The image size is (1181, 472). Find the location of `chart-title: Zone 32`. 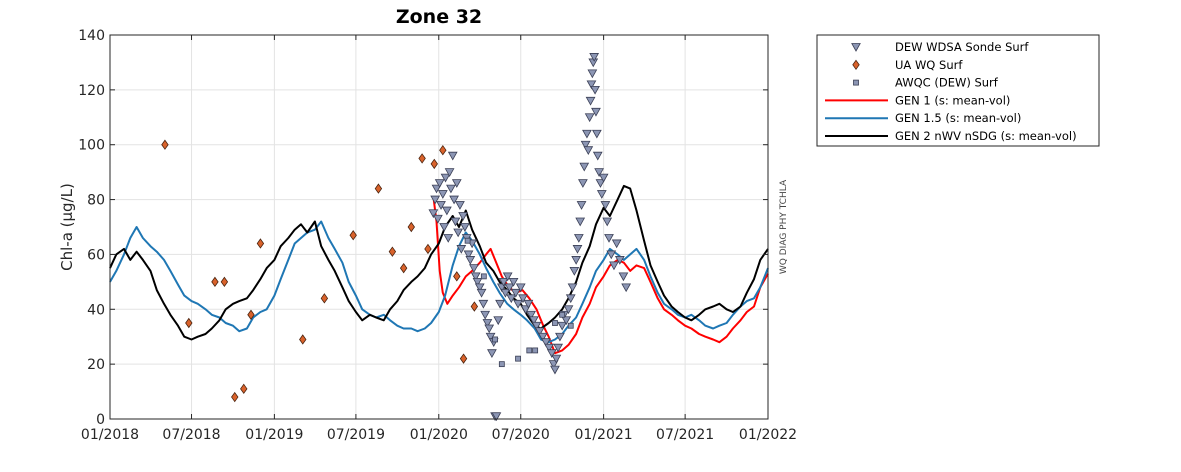

chart-title: Zone 32 is located at coordinates (439, 17).